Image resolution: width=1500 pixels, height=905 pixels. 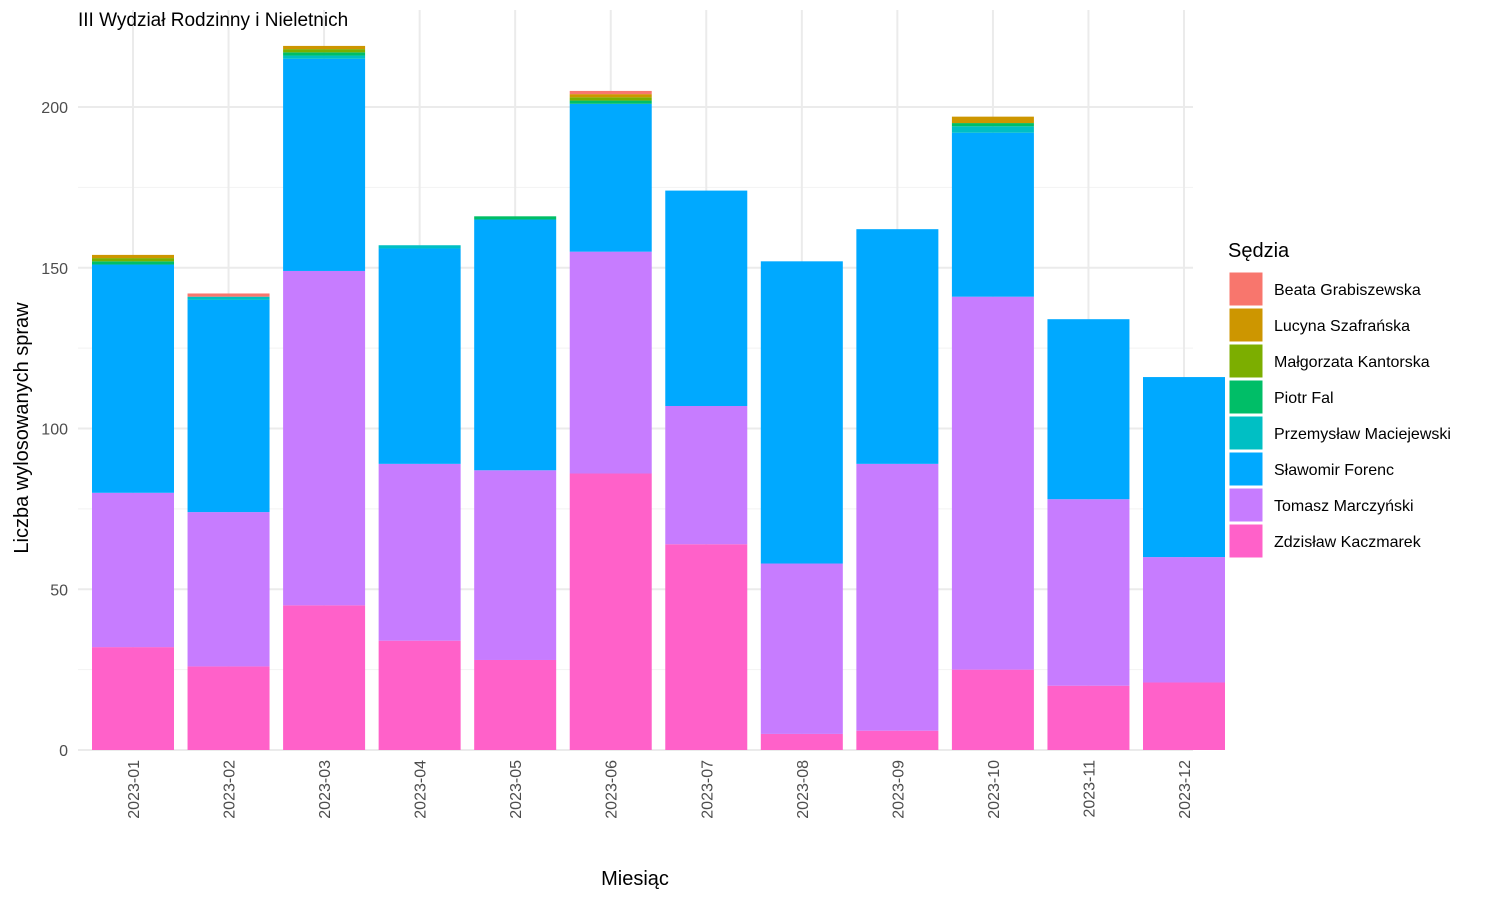 I want to click on legend-item: Przemysław Maciejewski, so click(x=1339, y=433).